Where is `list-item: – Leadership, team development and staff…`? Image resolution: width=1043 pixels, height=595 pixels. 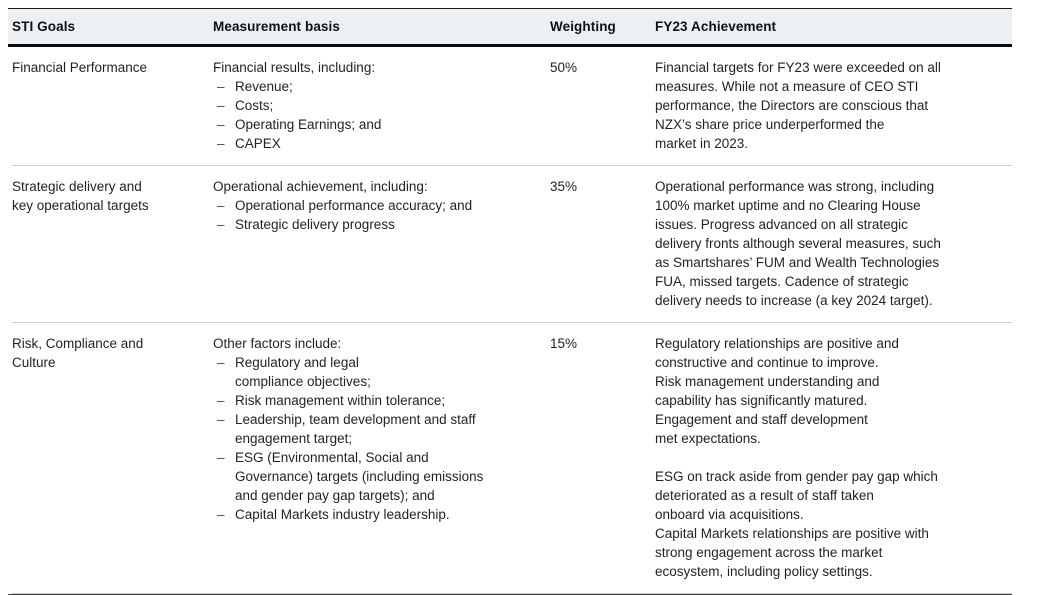
list-item: – Leadership, team development and staff… is located at coordinates (375, 429).